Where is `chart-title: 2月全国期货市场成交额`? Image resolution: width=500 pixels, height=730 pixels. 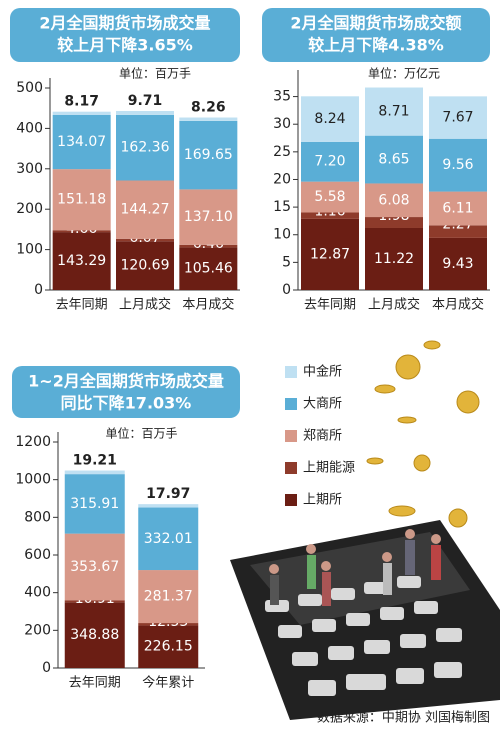 chart-title: 2月全国期货市场成交额 is located at coordinates (375, 23).